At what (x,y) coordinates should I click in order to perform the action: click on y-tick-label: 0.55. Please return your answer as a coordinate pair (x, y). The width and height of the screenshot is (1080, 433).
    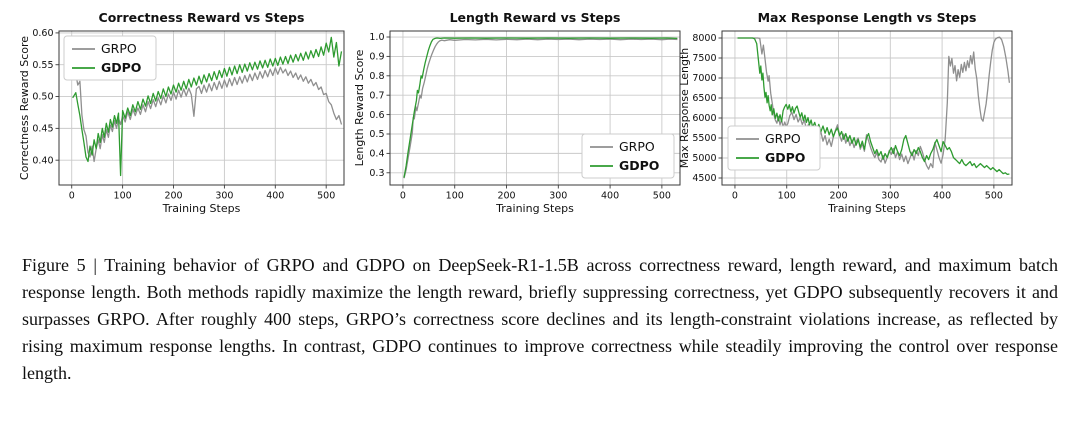
    Looking at the image, I should click on (42, 65).